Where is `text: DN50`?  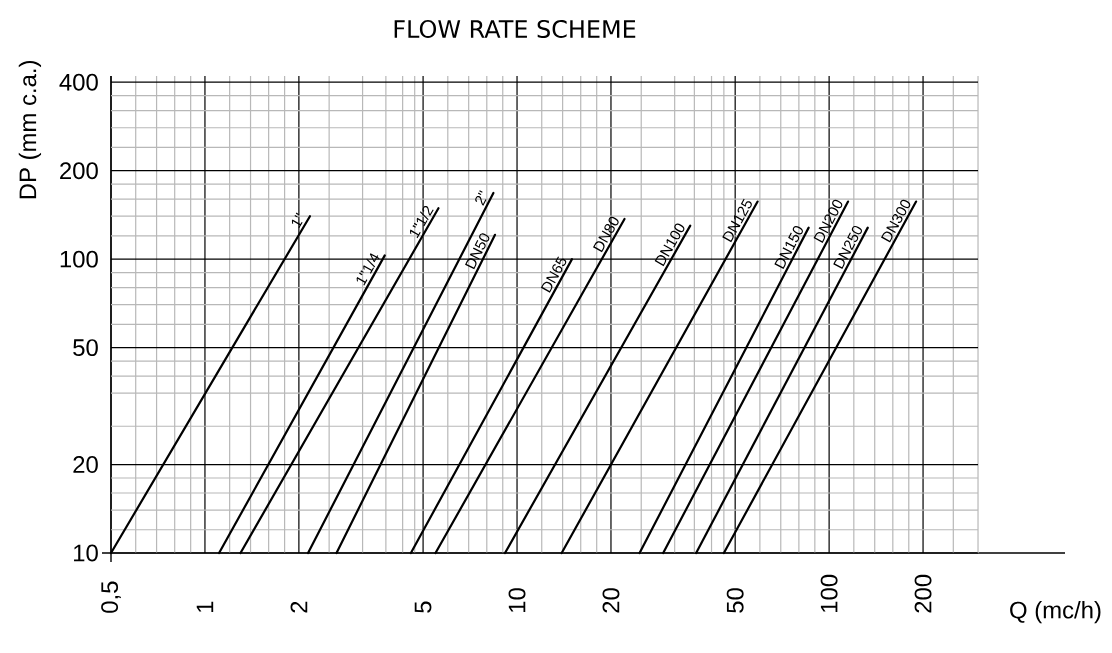 text: DN50 is located at coordinates (477, 251).